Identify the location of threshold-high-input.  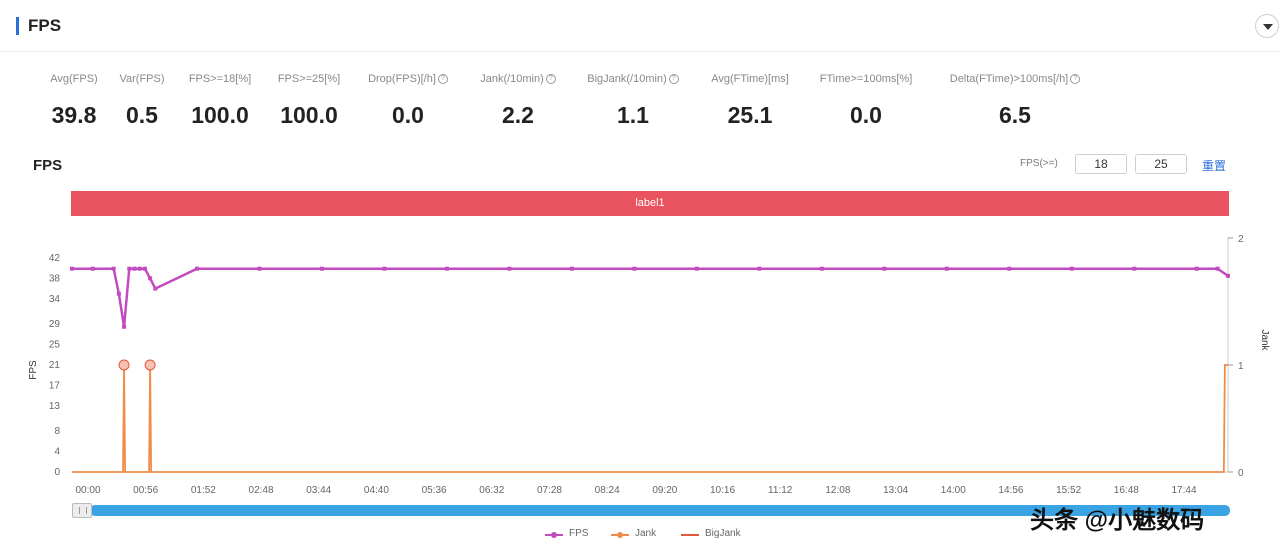
(1161, 164).